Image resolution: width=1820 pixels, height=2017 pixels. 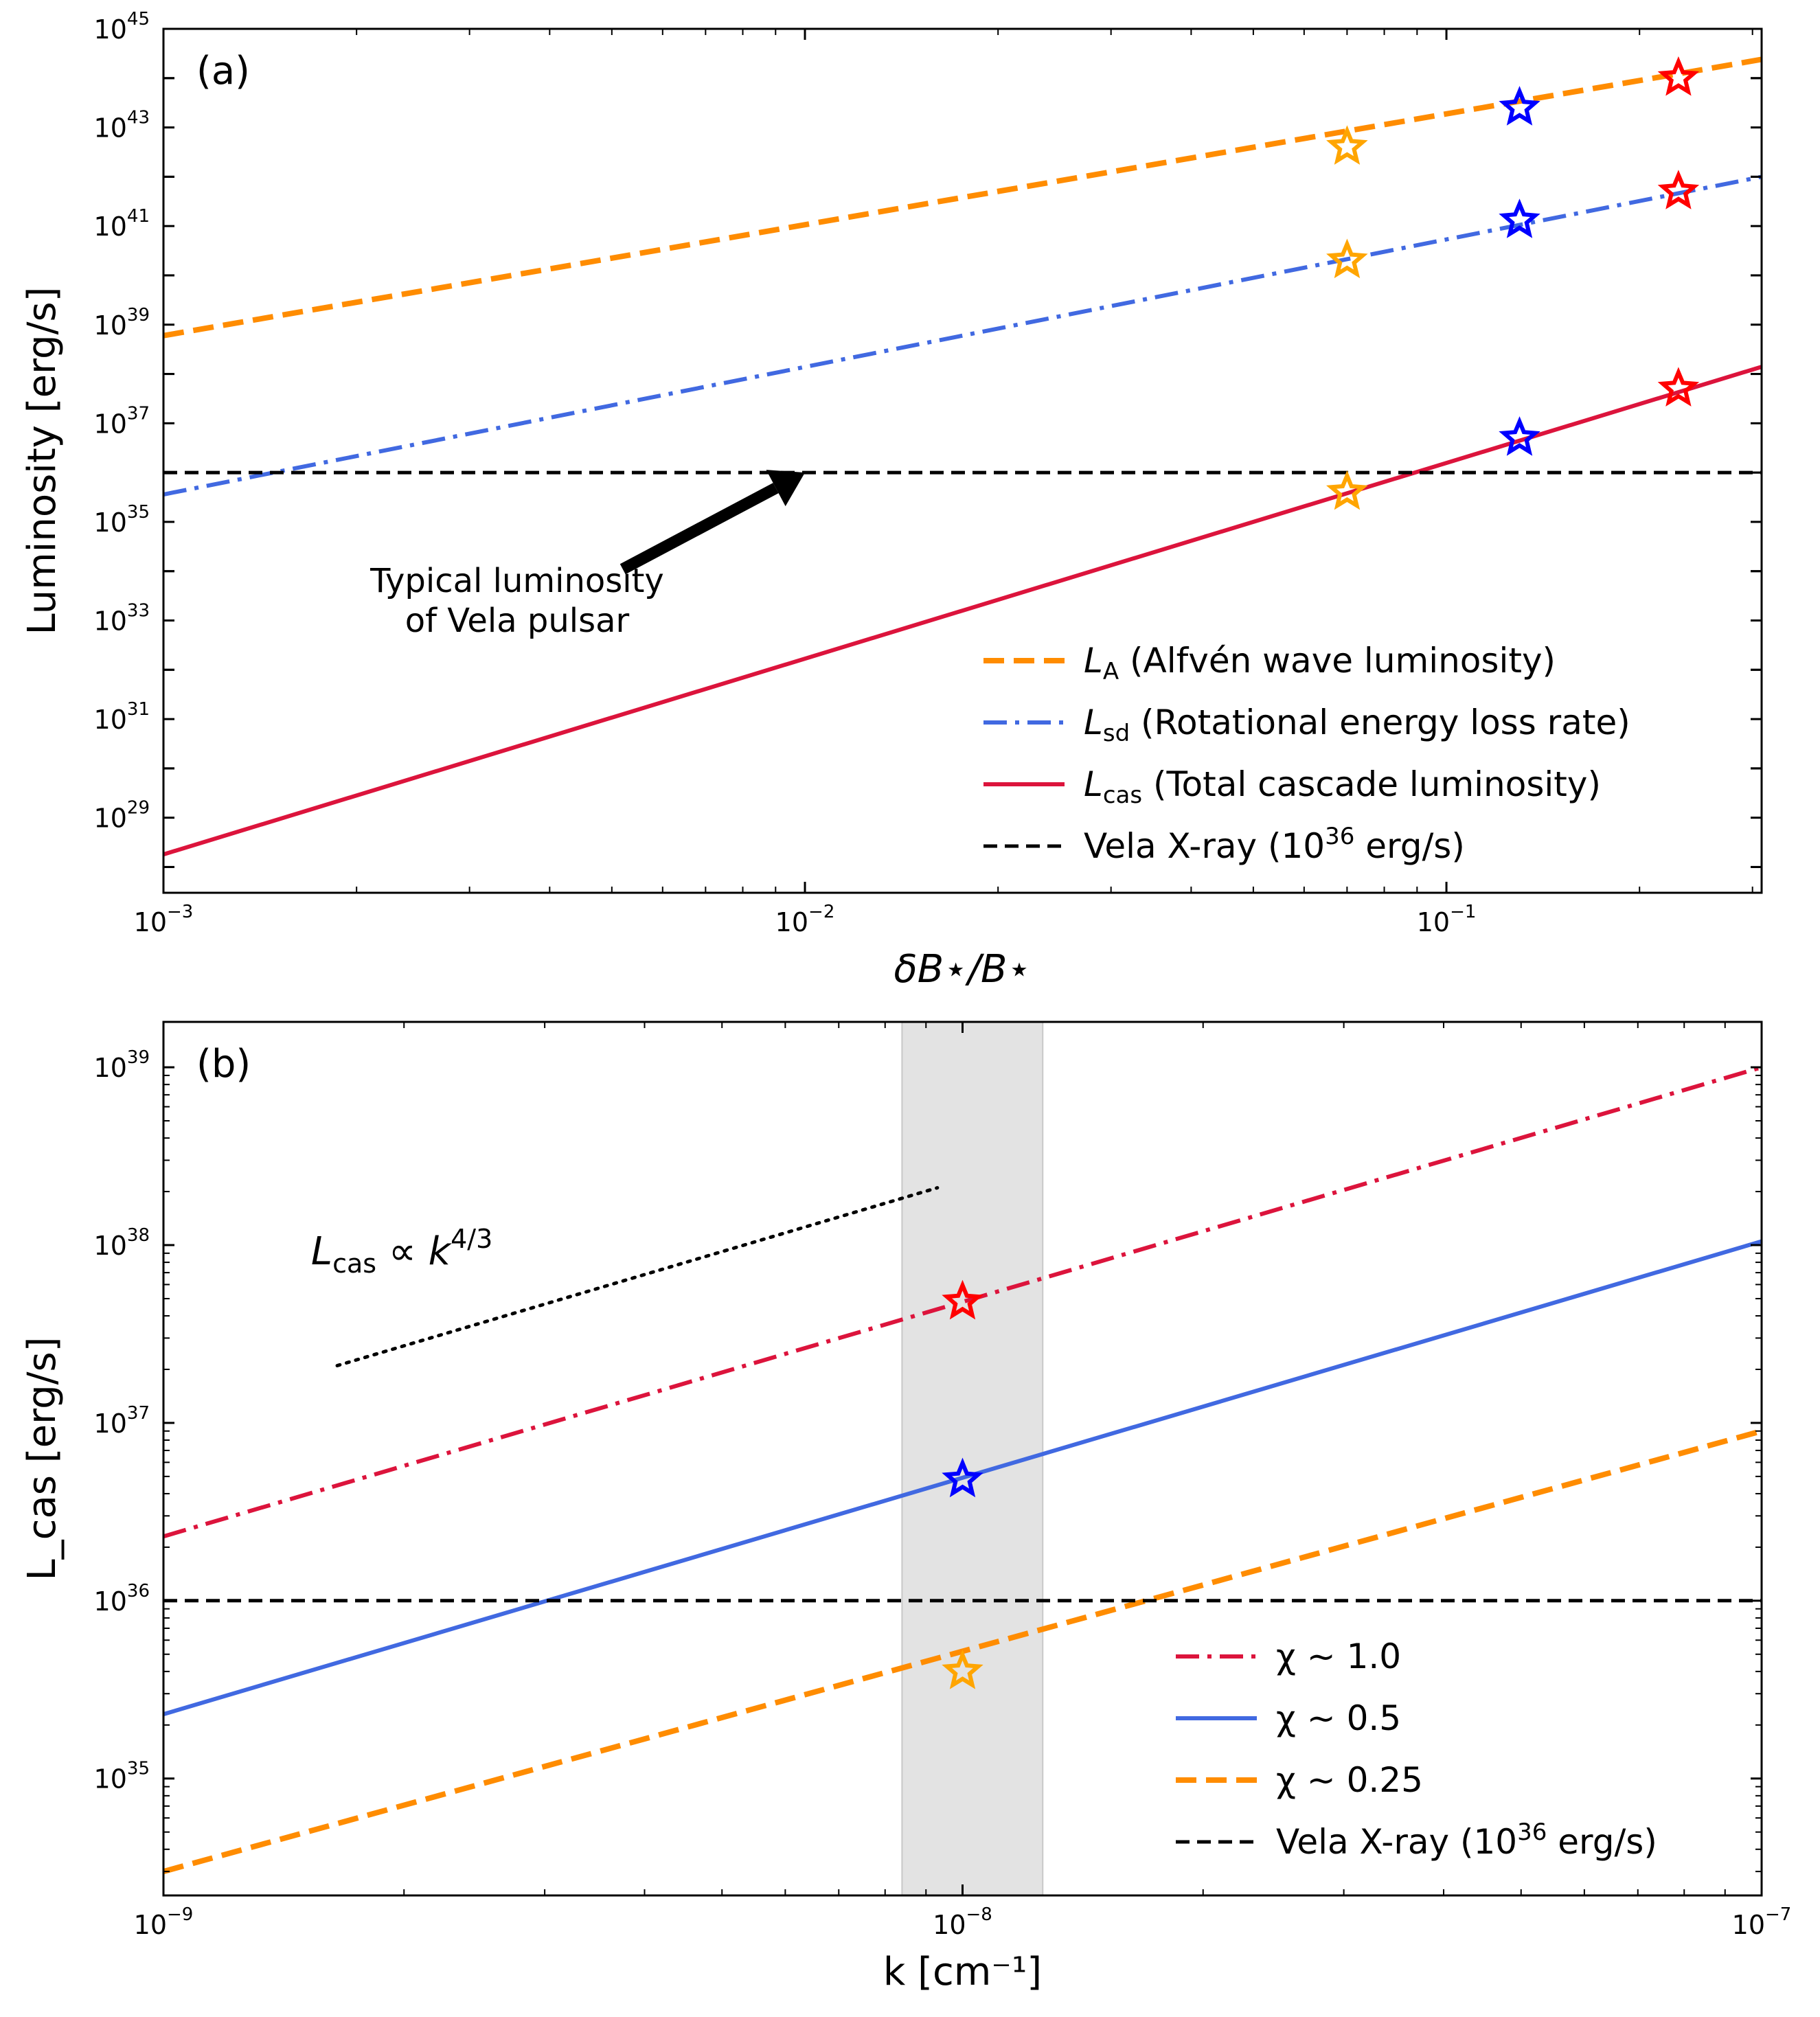 I want to click on reference-subscript: cas, so click(x=354, y=1264).